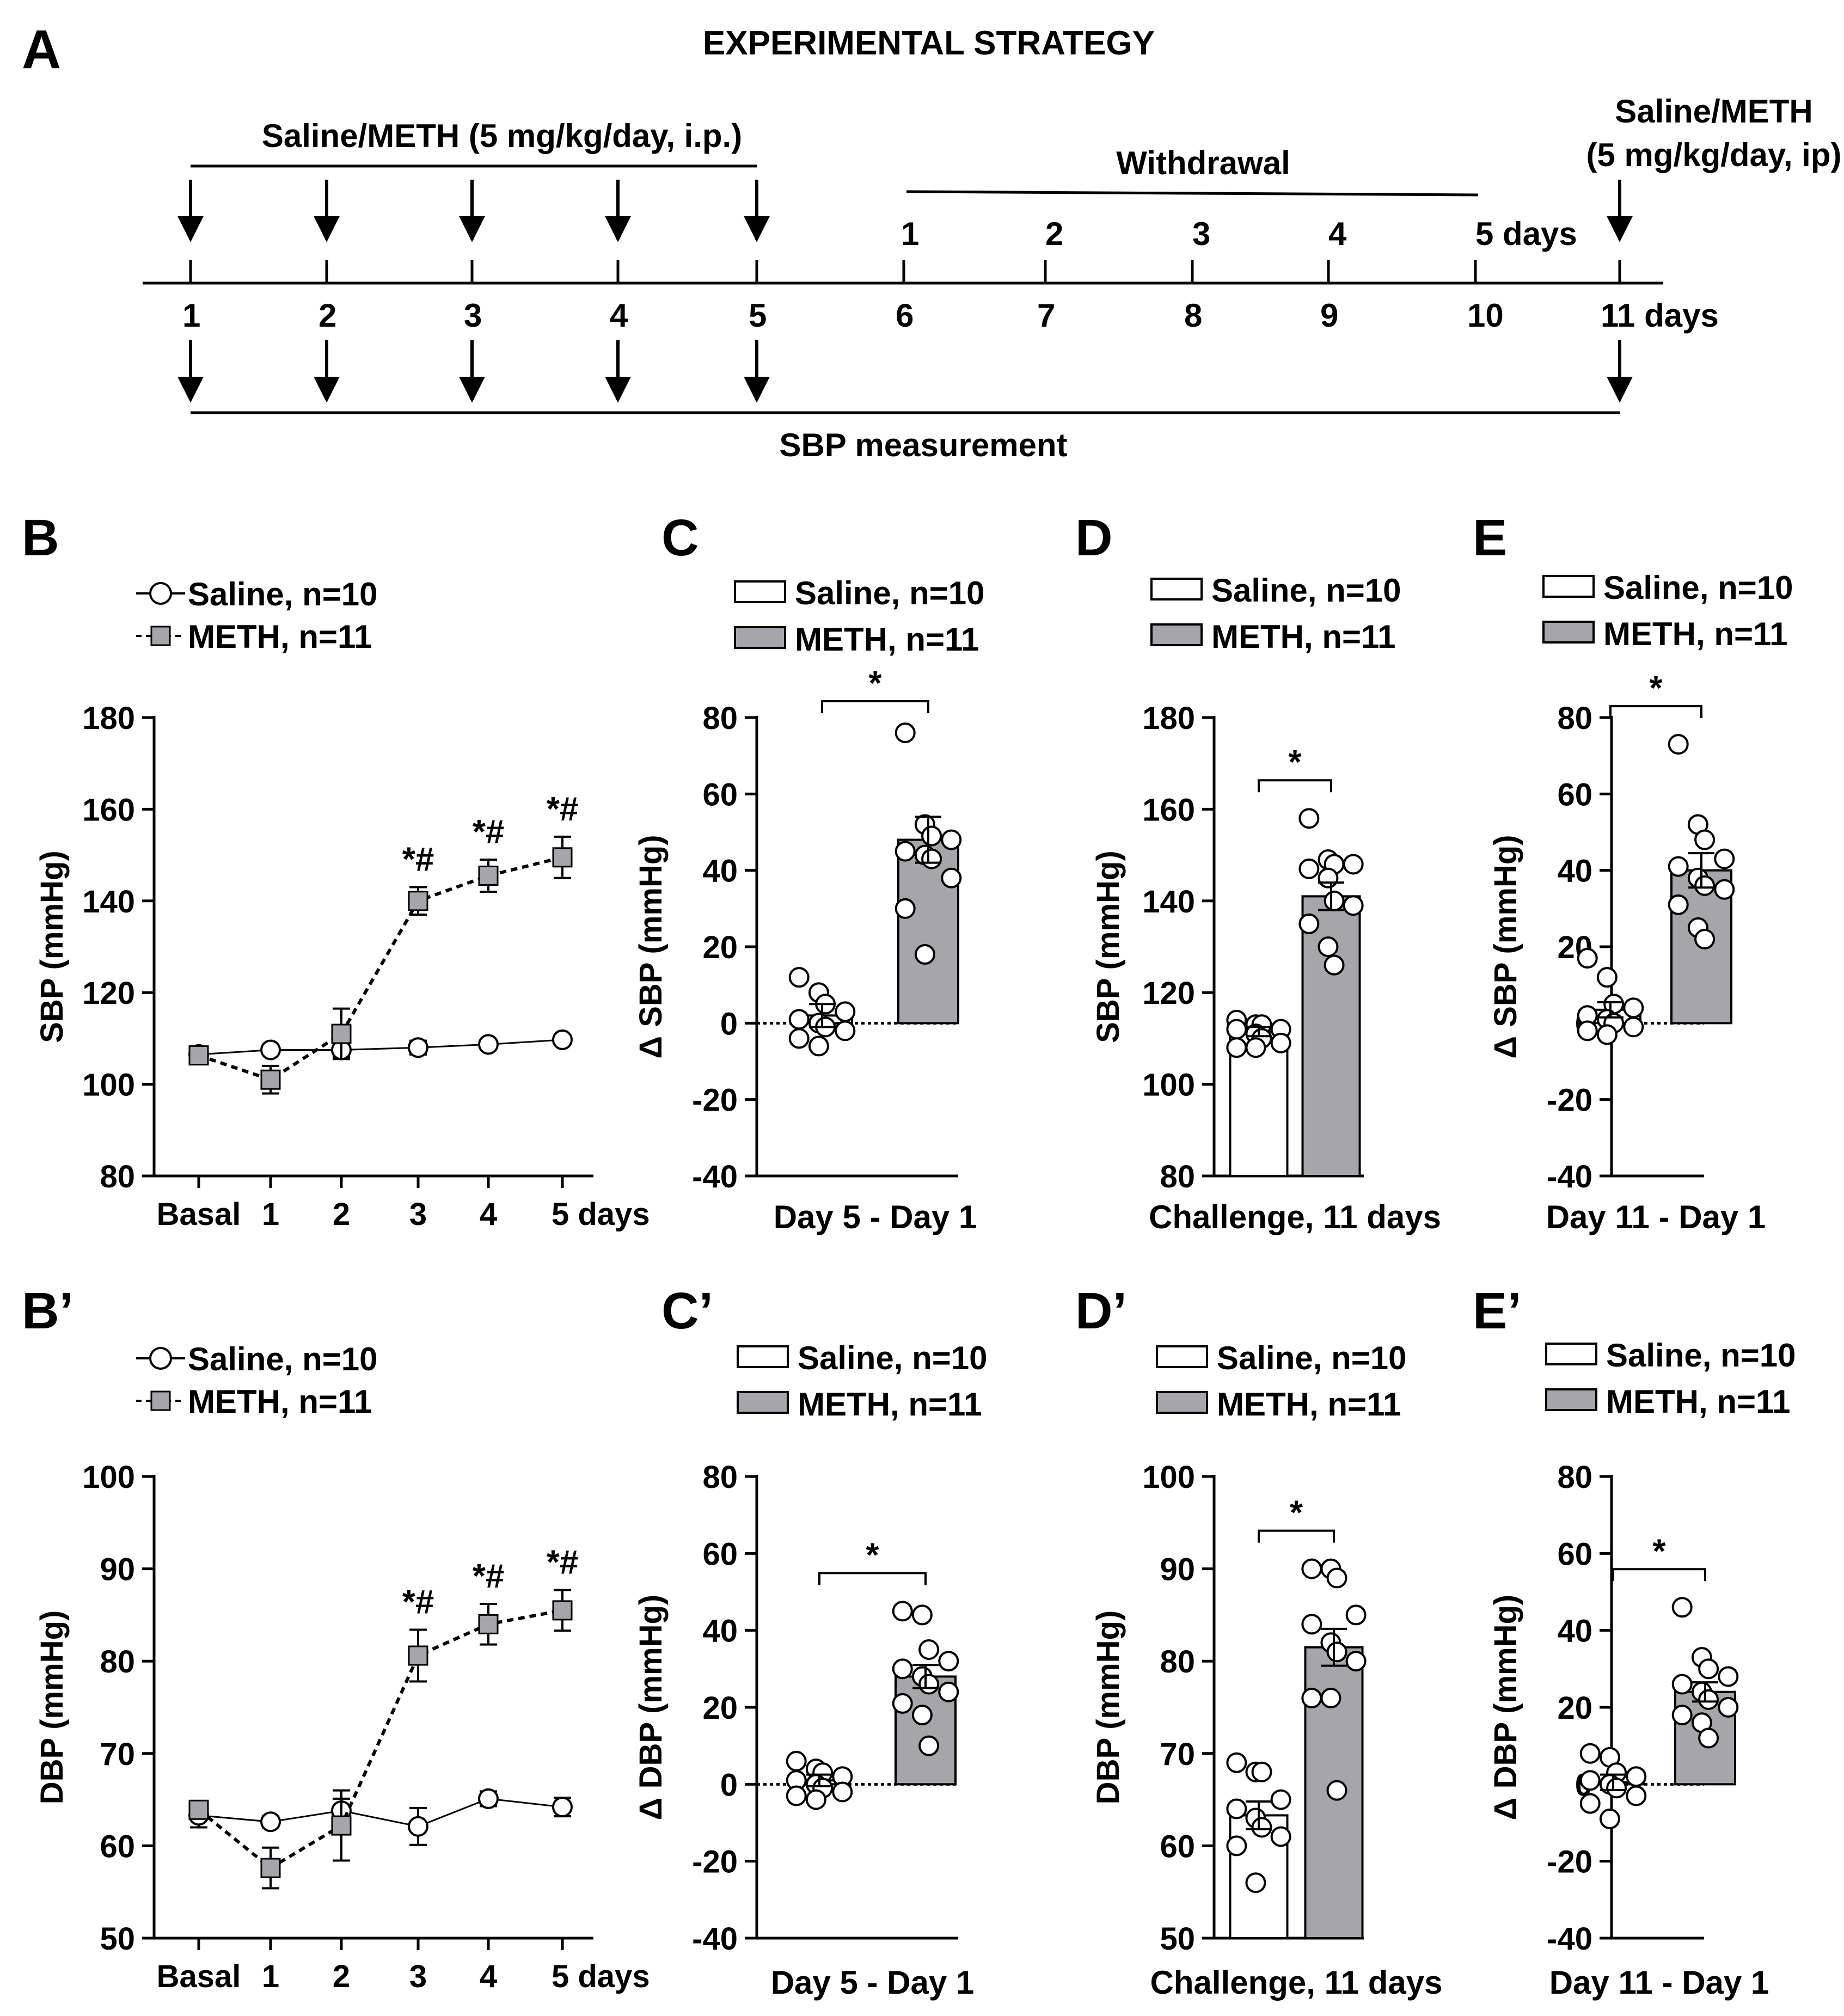 Image resolution: width=1844 pixels, height=2016 pixels. What do you see at coordinates (418, 860) in the screenshot?
I see `significance-label: *#` at bounding box center [418, 860].